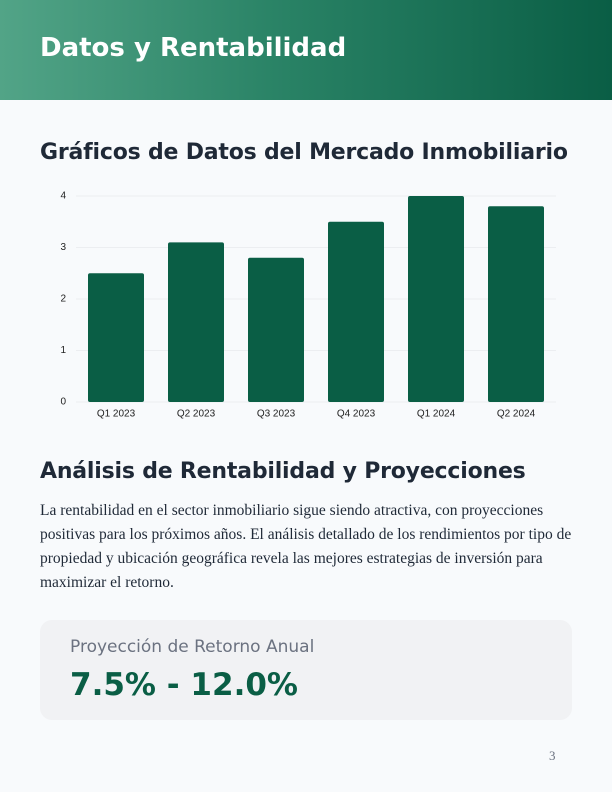 Image resolution: width=612 pixels, height=792 pixels. What do you see at coordinates (193, 48) in the screenshot?
I see `header-title: Datos y Rentabilidad` at bounding box center [193, 48].